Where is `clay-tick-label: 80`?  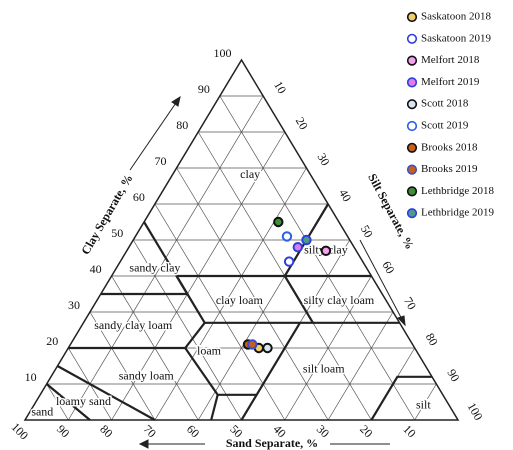
clay-tick-label: 80 is located at coordinates (182, 125).